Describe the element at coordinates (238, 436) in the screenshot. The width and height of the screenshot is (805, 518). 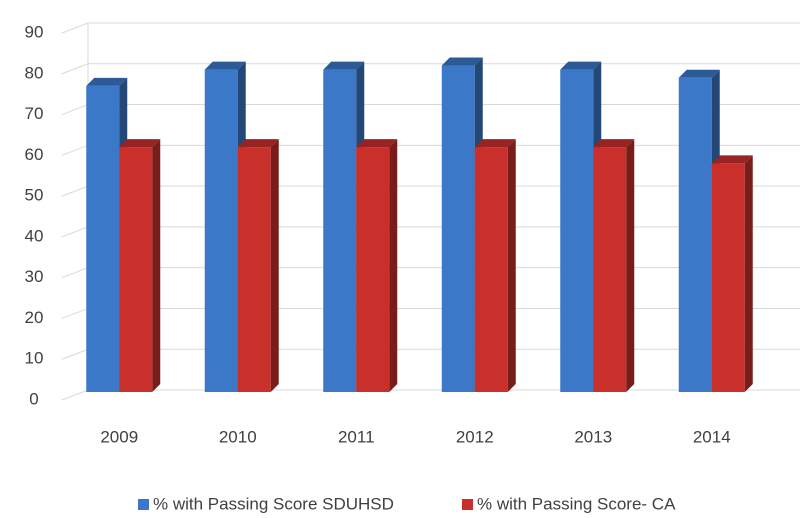
I see `x-tick-label: 2010` at that location.